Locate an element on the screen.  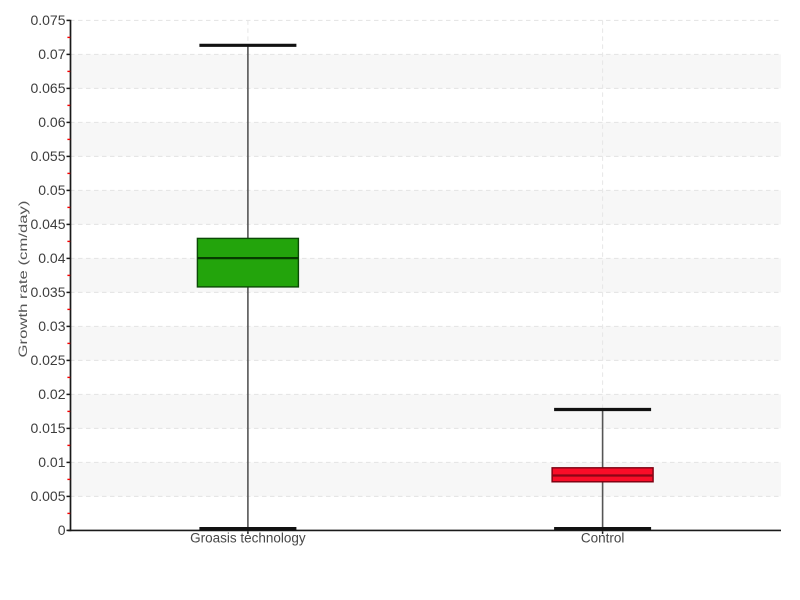
svg-text: 0 is located at coordinates (62, 530).